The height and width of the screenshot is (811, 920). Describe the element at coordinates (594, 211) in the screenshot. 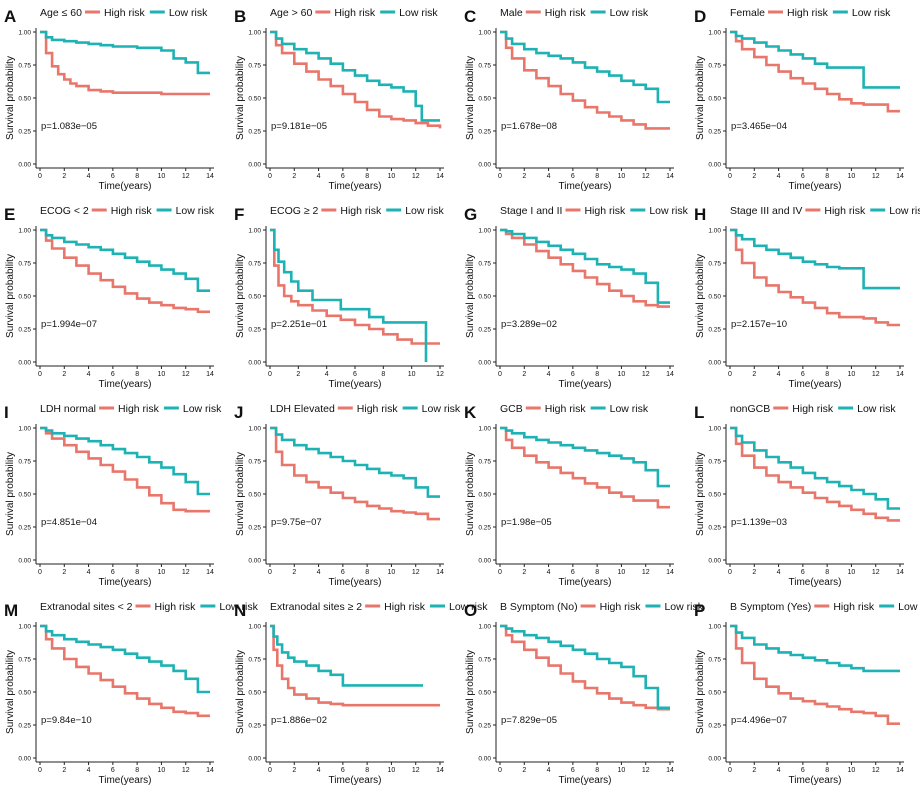

I see `legend: Stage I and II High risk Low risk` at that location.